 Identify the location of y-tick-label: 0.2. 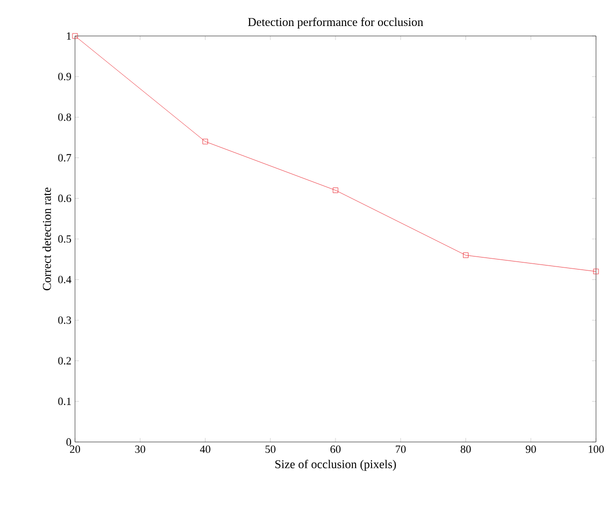
(64, 361).